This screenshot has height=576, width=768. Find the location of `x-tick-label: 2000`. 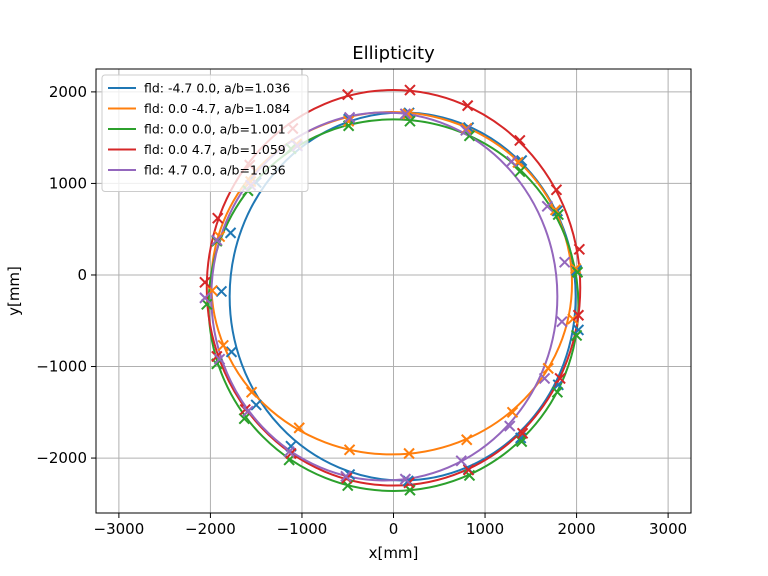

x-tick-label: 2000 is located at coordinates (576, 529).